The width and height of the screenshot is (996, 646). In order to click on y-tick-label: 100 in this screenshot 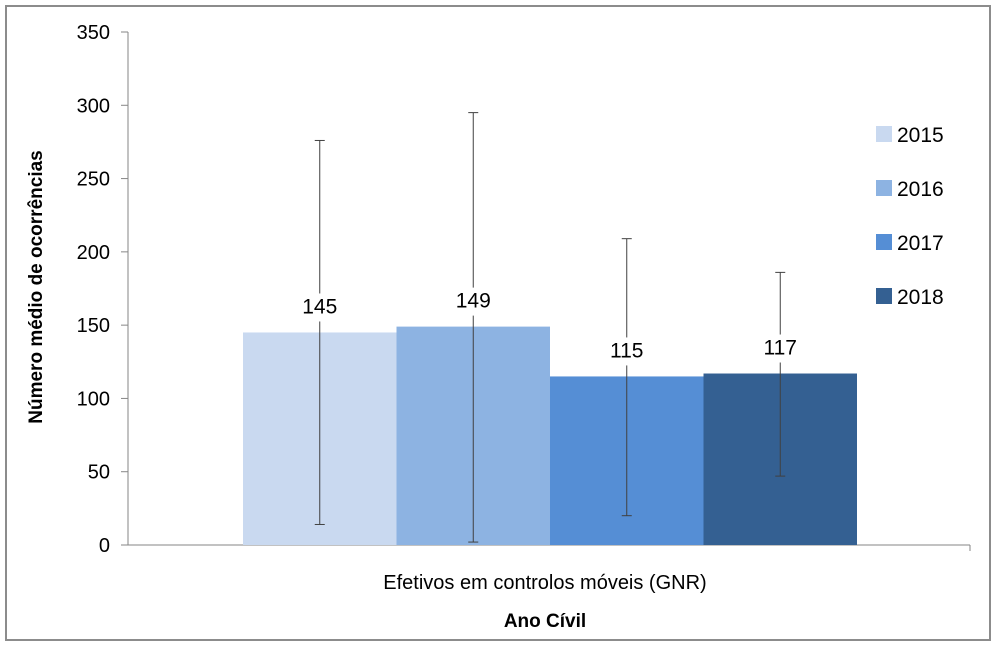, I will do `click(93, 399)`.